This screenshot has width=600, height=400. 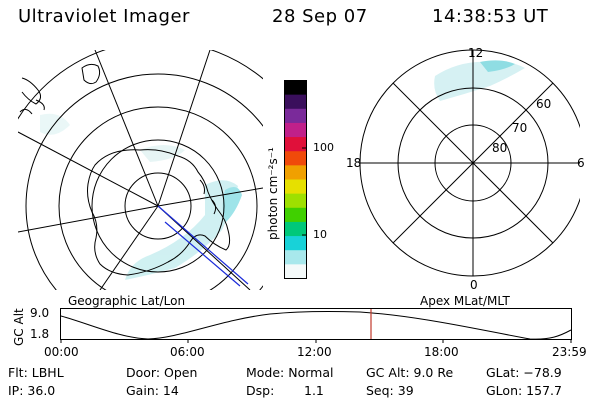 What do you see at coordinates (569, 352) in the screenshot?
I see `time-tick-2359: 23:59` at bounding box center [569, 352].